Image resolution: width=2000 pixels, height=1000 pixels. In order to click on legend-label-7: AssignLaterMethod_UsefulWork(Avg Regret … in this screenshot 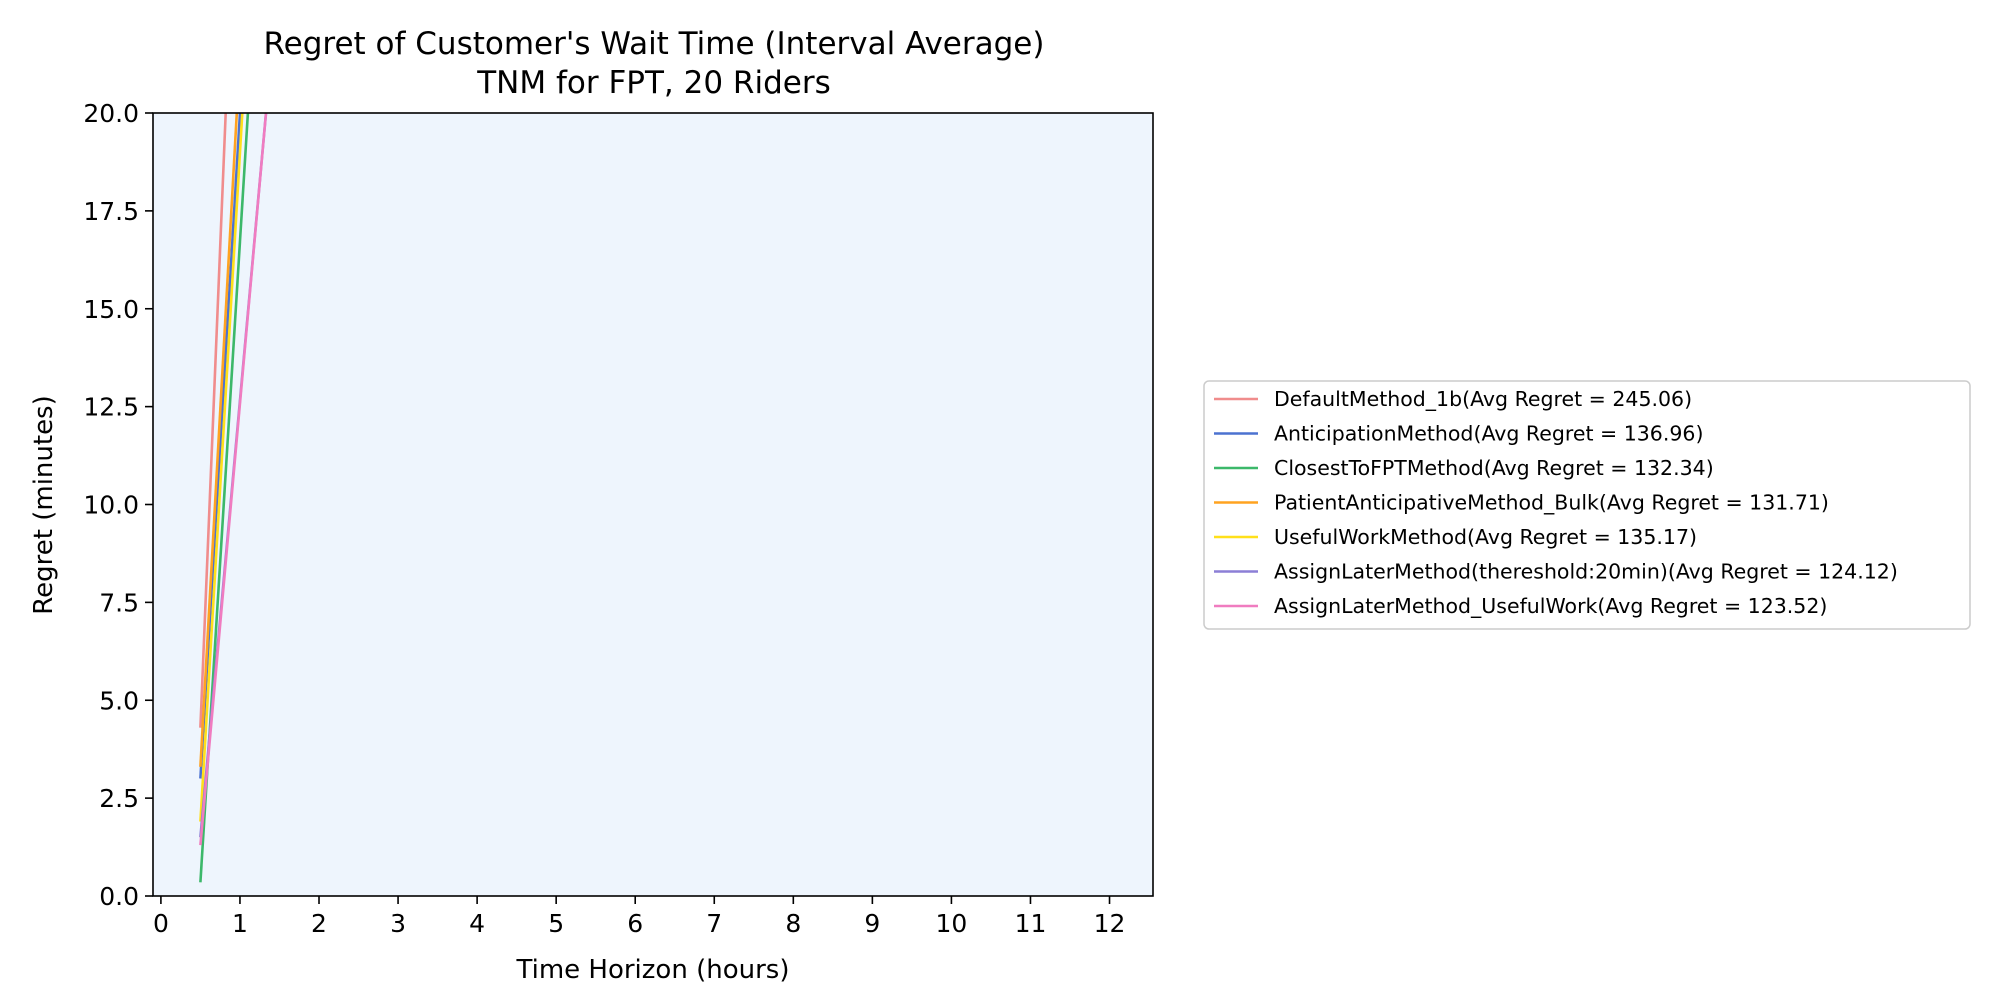, I will do `click(1550, 606)`.